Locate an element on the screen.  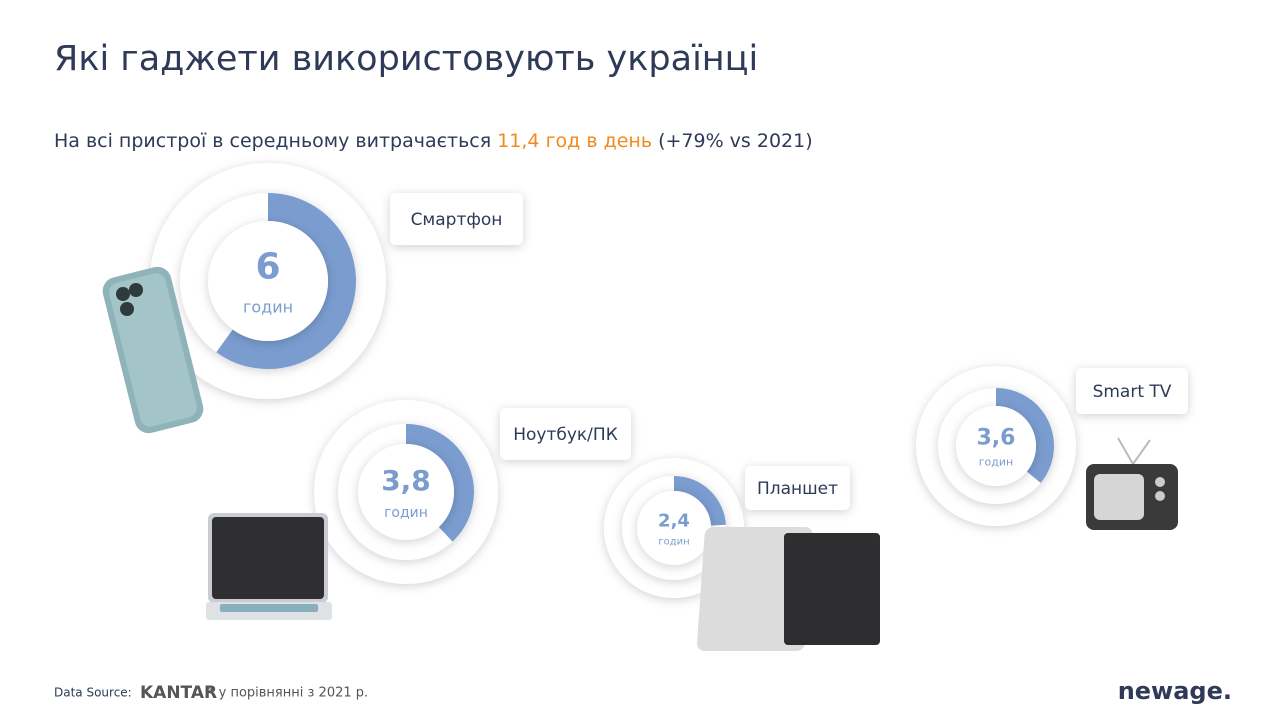
tv-image is located at coordinates (1132, 483).